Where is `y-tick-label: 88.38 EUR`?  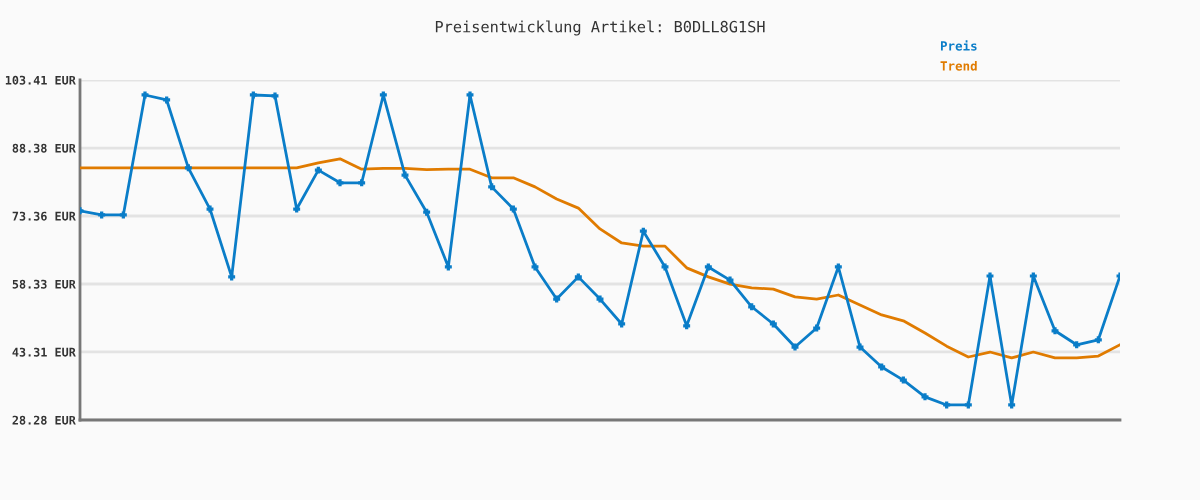
y-tick-label: 88.38 EUR is located at coordinates (44, 148).